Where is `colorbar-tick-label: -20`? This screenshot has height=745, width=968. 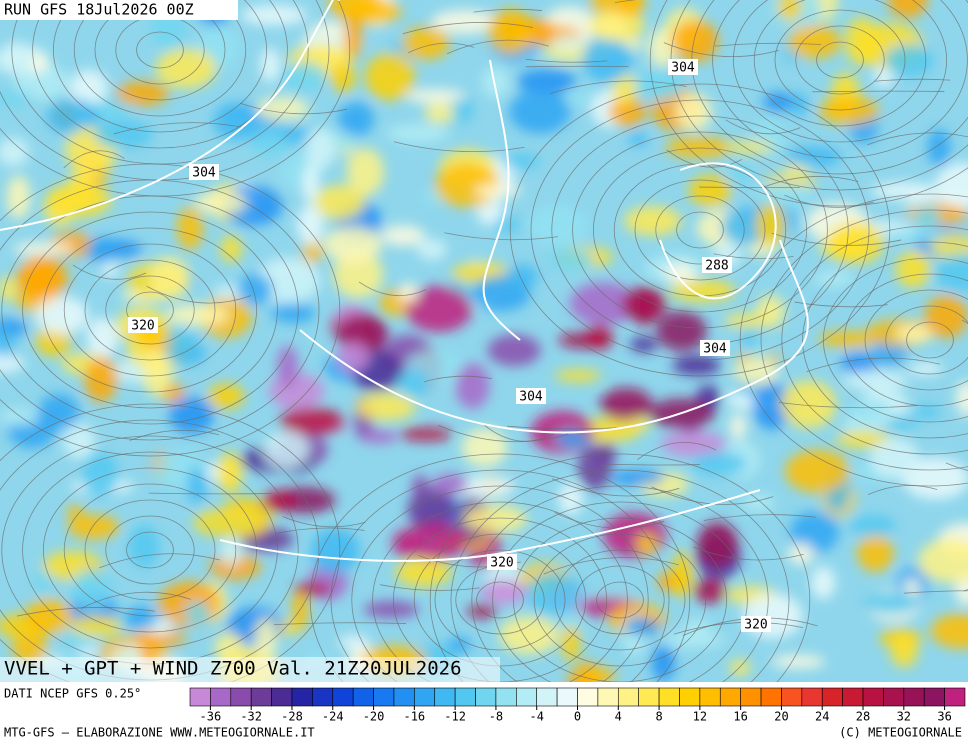
colorbar-tick-label: -20 is located at coordinates (374, 717).